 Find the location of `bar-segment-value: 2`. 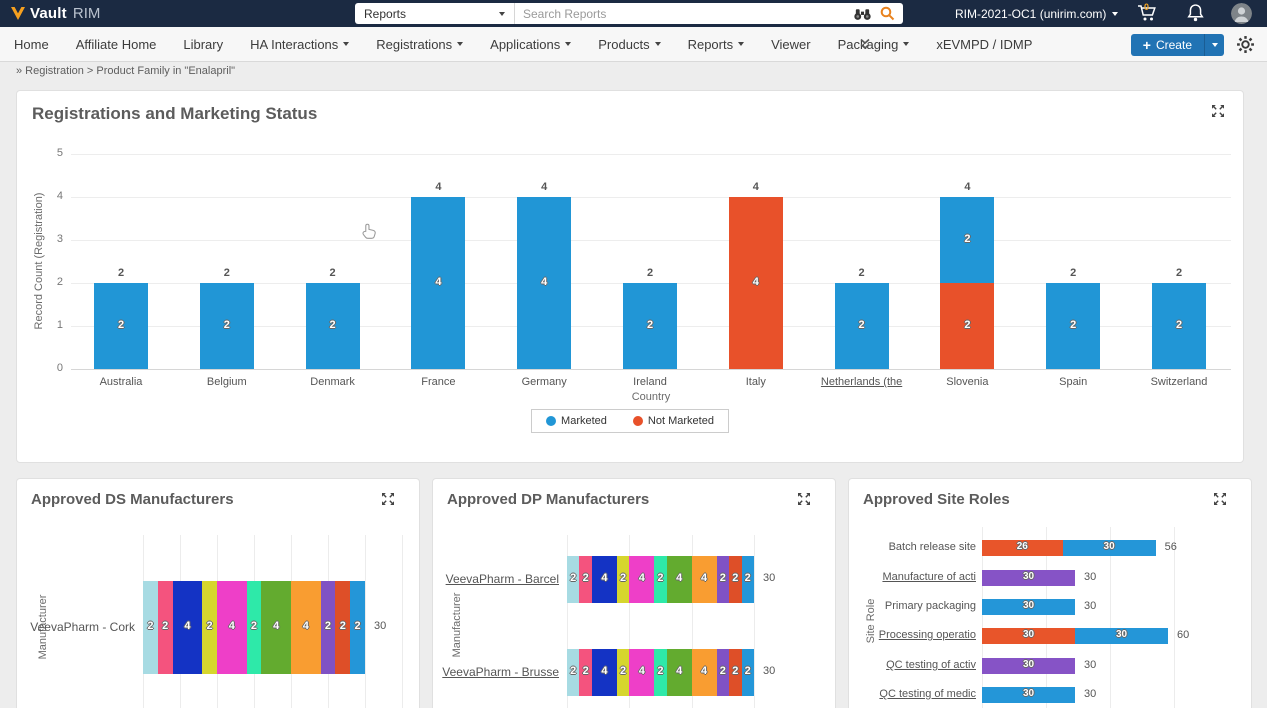

bar-segment-value: 2 is located at coordinates (660, 578).